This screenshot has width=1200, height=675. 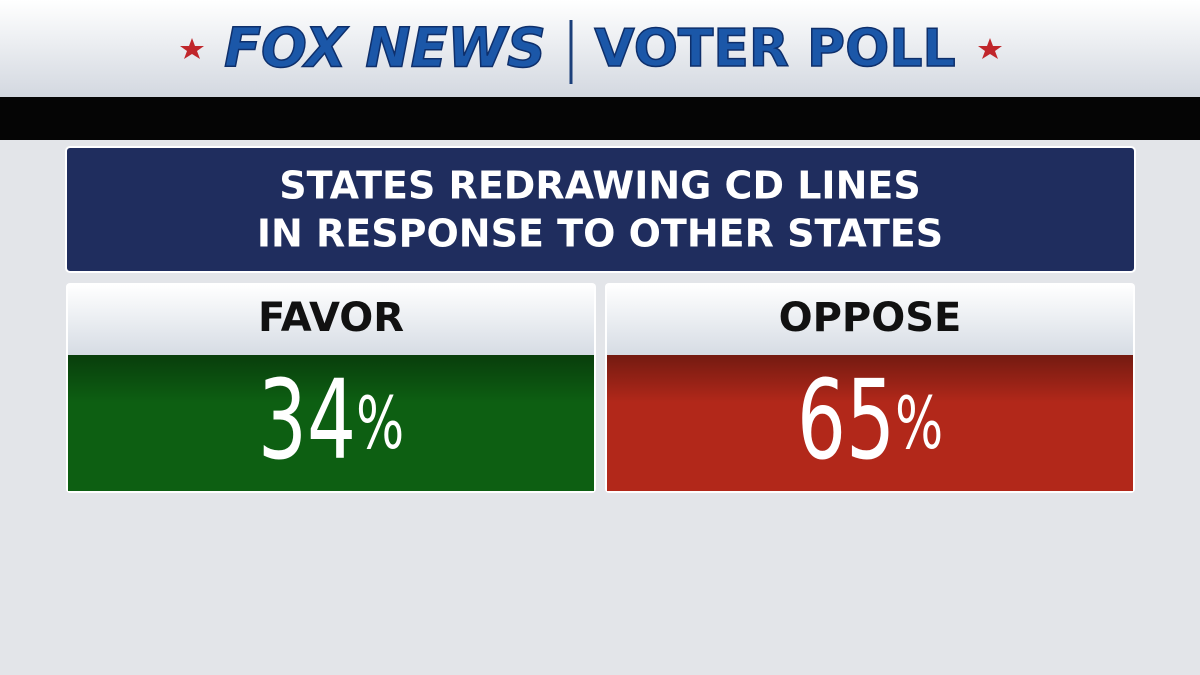 I want to click on title-line: STATES REDRAWING CD LINES, so click(x=599, y=186).